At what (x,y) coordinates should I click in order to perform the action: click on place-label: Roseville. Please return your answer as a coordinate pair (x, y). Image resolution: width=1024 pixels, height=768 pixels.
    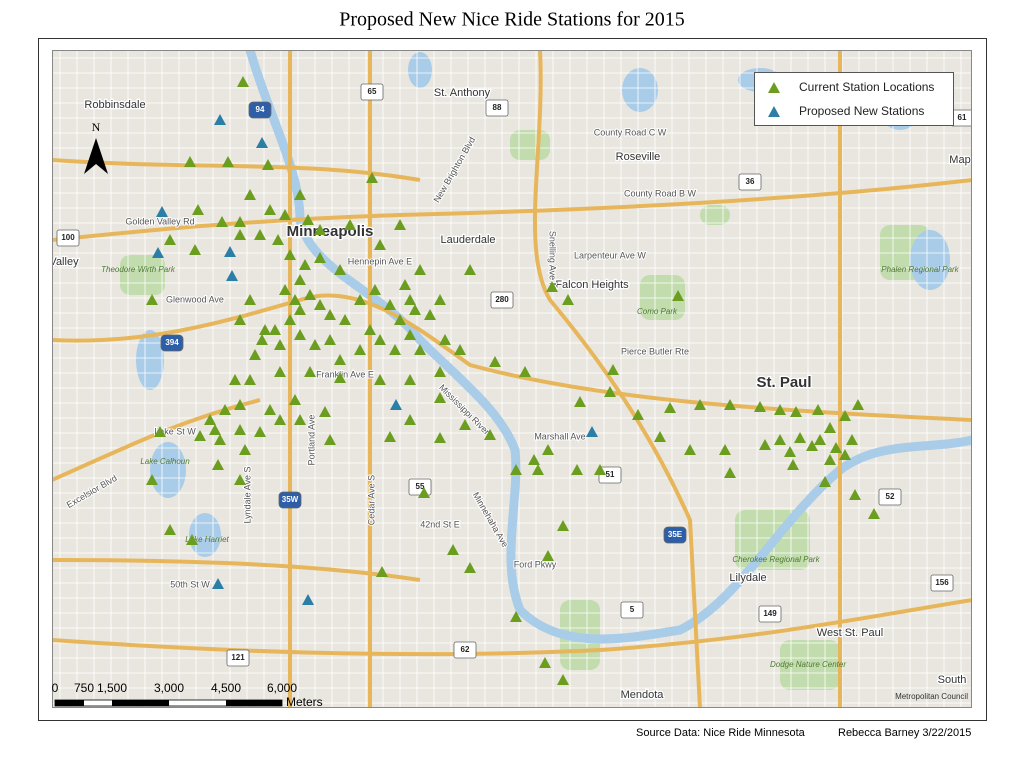
    Looking at the image, I should click on (638, 157).